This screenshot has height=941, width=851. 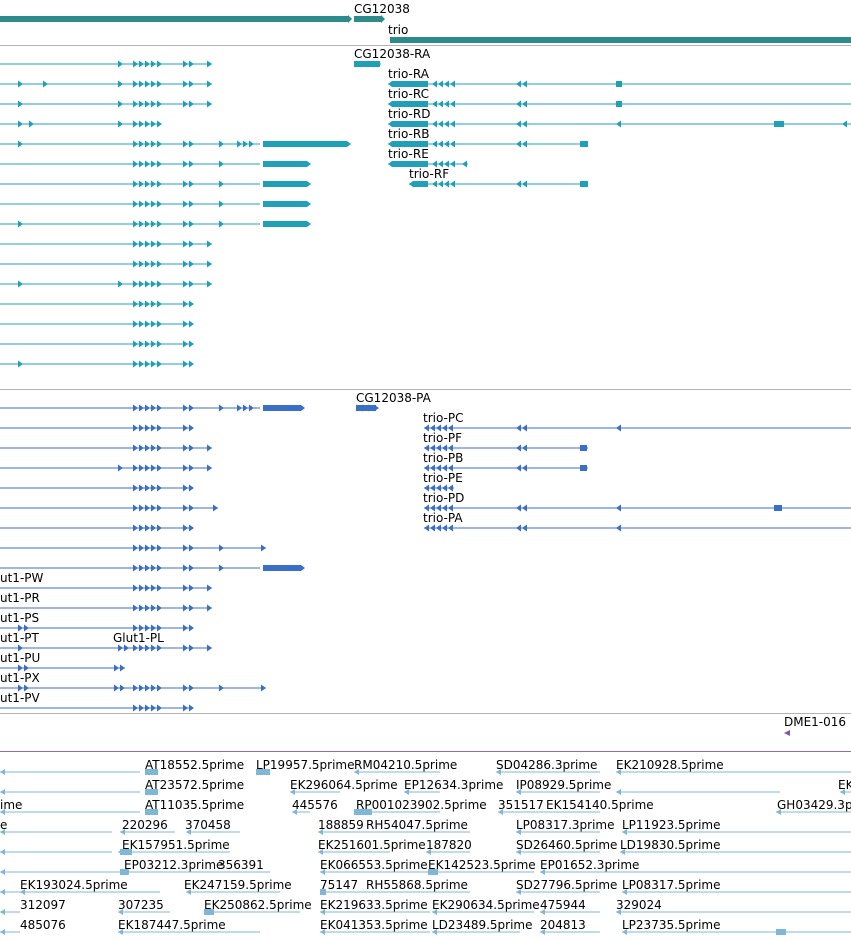 I want to click on est-label: EK, so click(x=844, y=785).